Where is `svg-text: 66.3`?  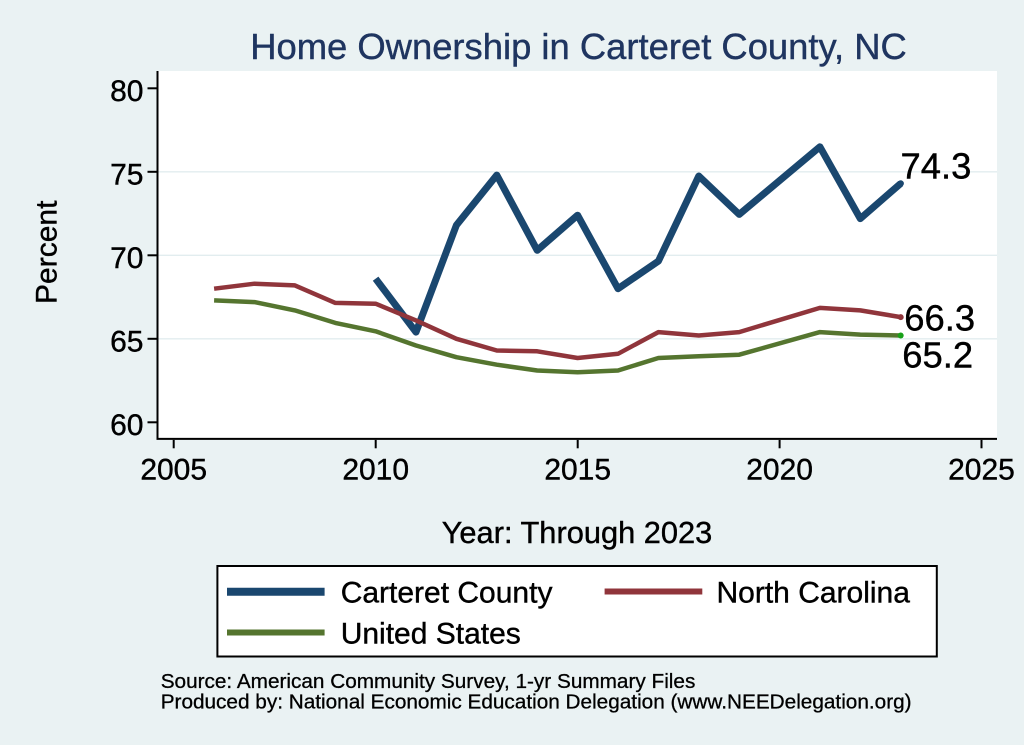
svg-text: 66.3 is located at coordinates (939, 317).